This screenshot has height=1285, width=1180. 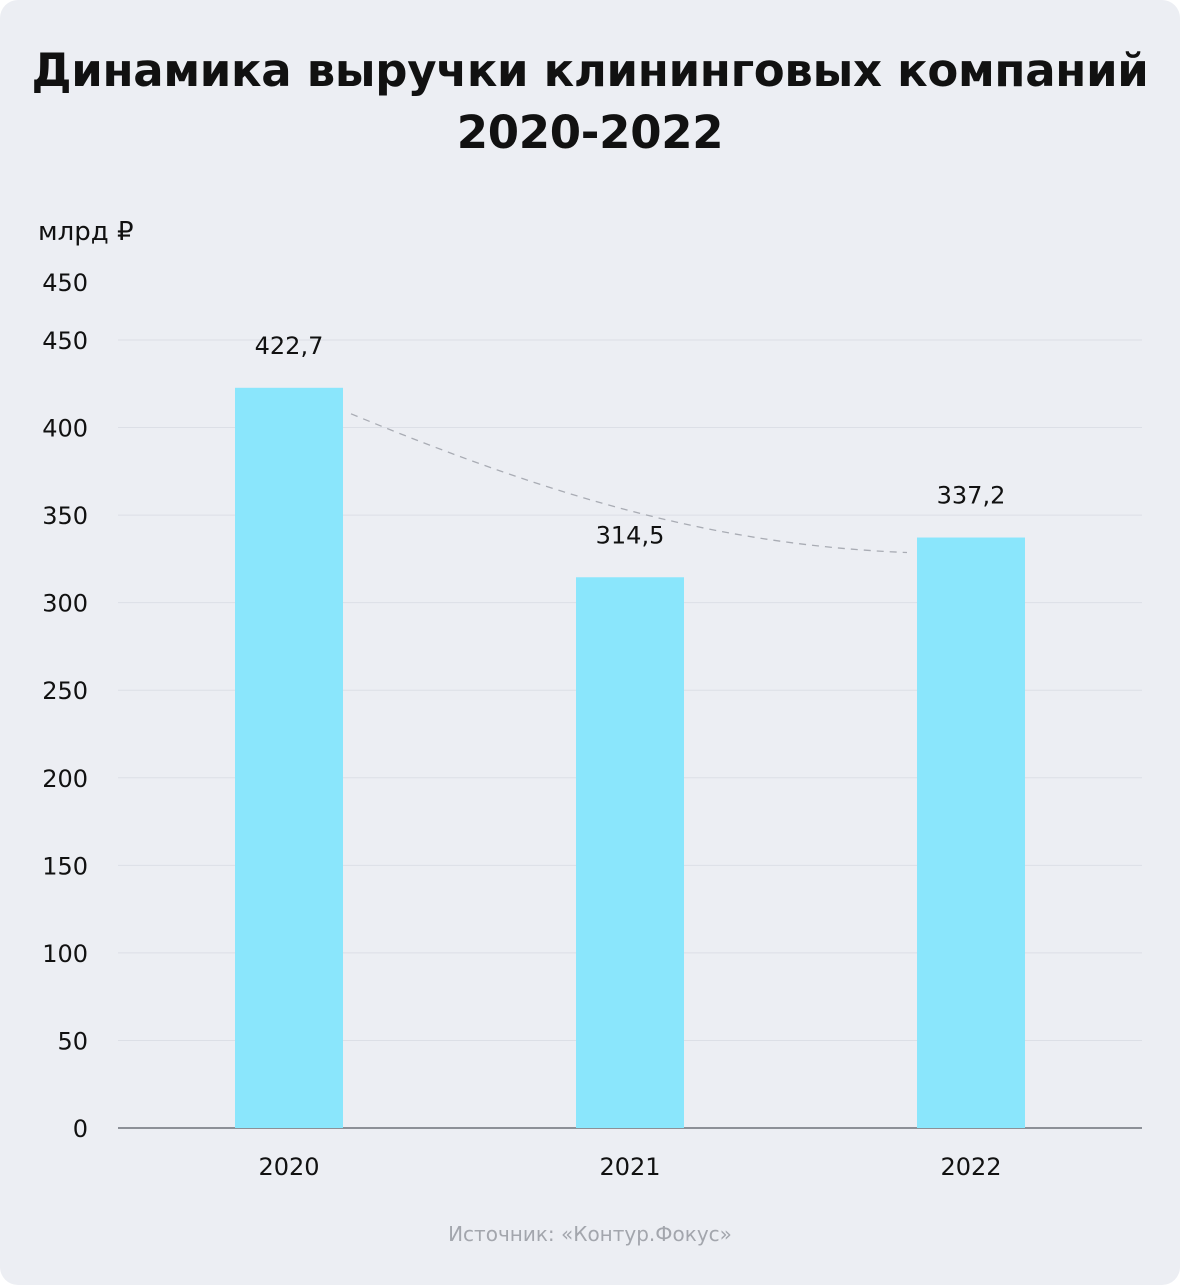 I want to click on y-tick-label: 300, so click(x=65, y=604).